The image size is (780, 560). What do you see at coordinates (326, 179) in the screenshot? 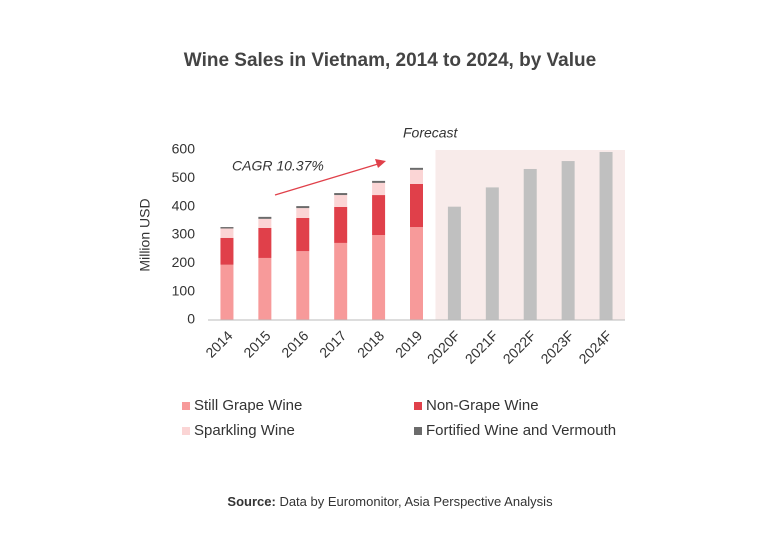
I see `arrow-line` at bounding box center [326, 179].